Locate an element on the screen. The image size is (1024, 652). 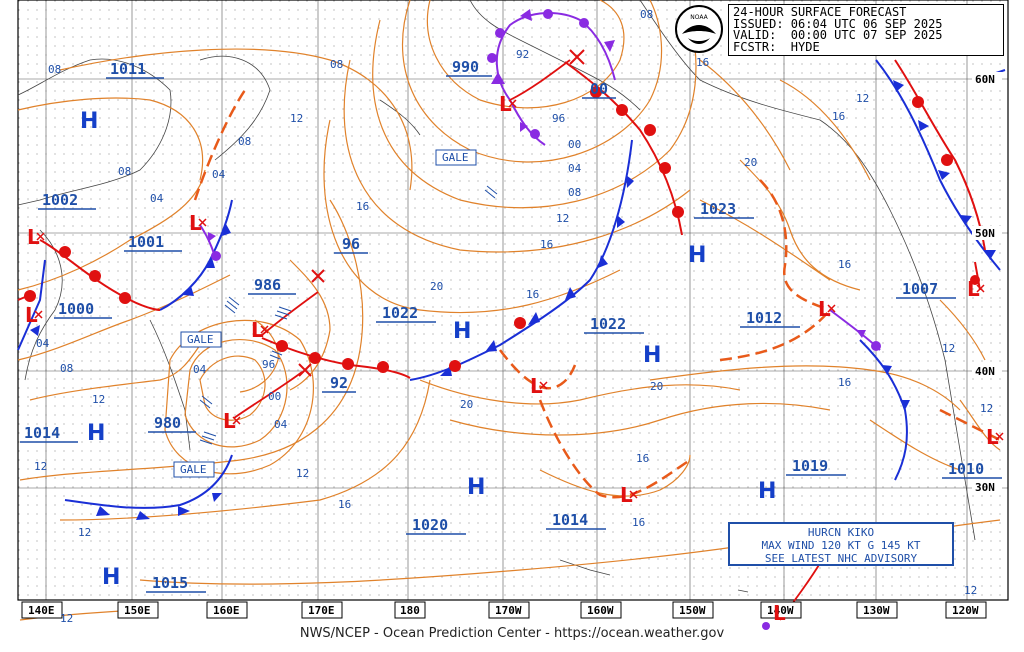
lon-160e: 160E is located at coordinates (226, 610).